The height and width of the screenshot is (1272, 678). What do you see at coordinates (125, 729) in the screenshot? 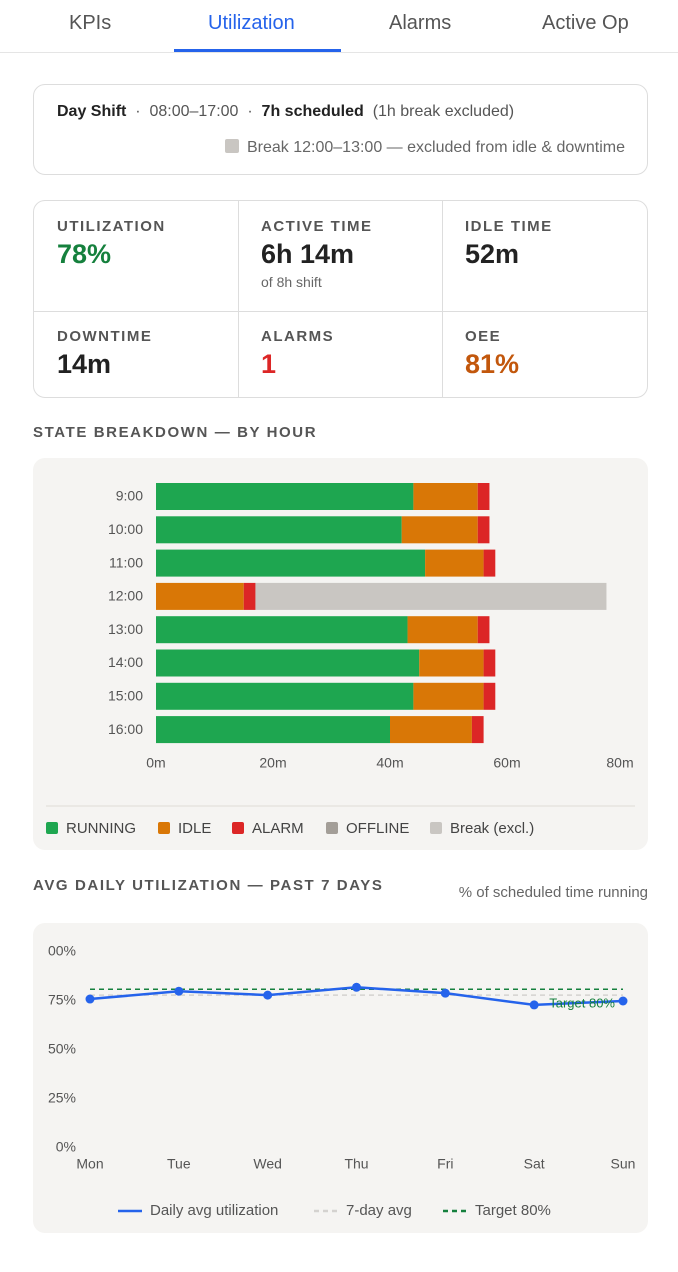
I see `y-tick-label: 16:00` at bounding box center [125, 729].